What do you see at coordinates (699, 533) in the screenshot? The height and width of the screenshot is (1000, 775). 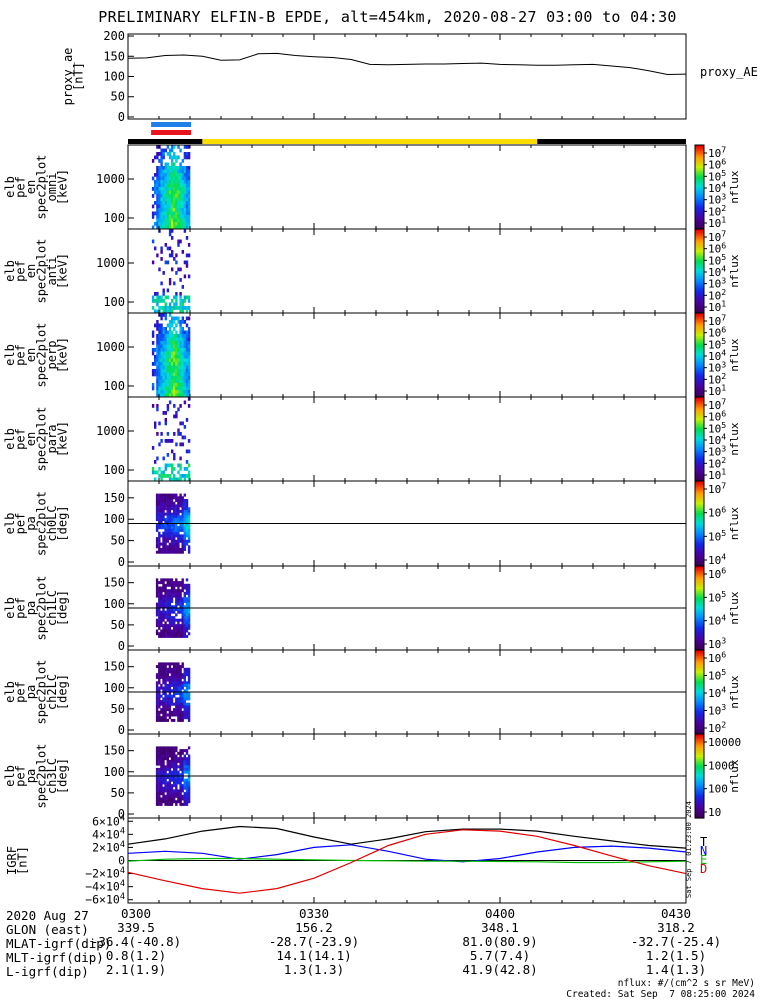 I see `pa-ch0-colorbar-step` at bounding box center [699, 533].